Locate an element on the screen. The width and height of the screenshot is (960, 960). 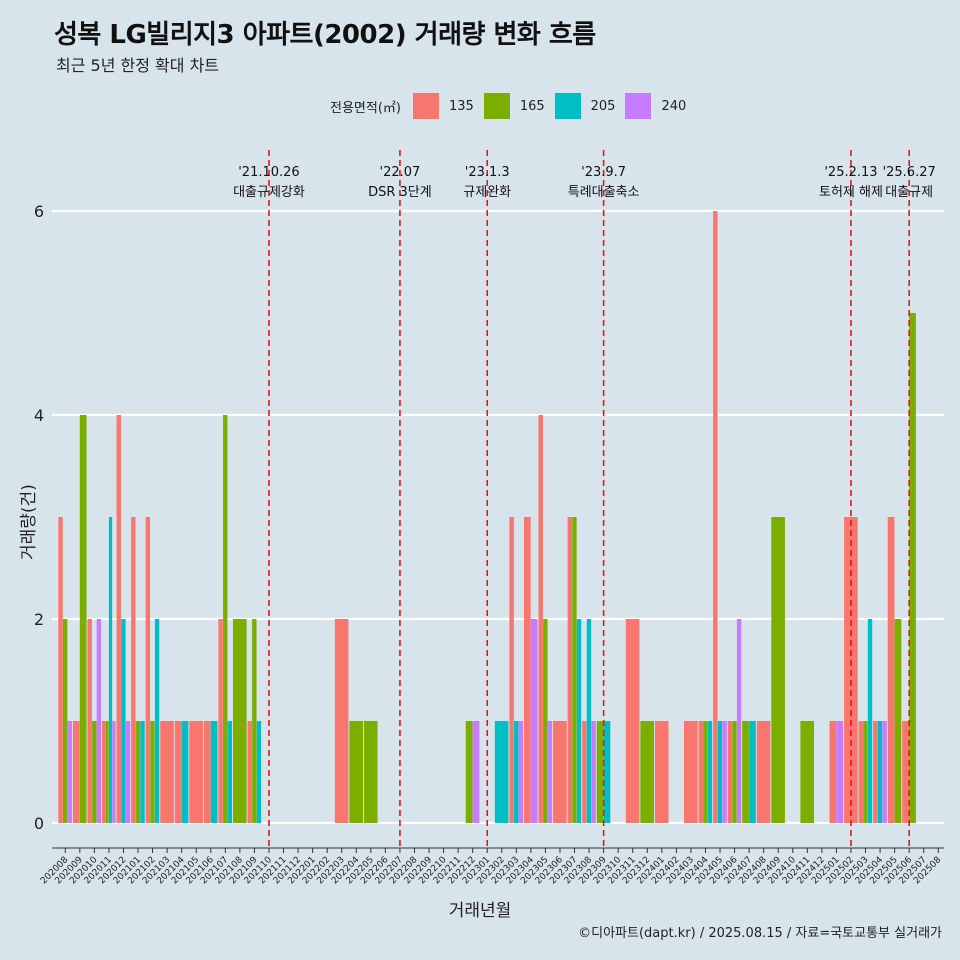
chart-subtitle: 최근 5년 한정 확대 차트 is located at coordinates (138, 65).